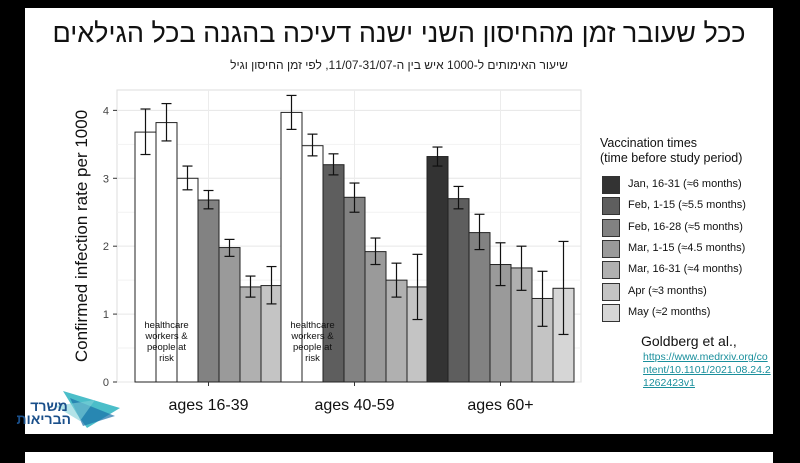 This screenshot has width=800, height=463. Describe the element at coordinates (399, 457) in the screenshot. I see `next-slide-edge` at that location.